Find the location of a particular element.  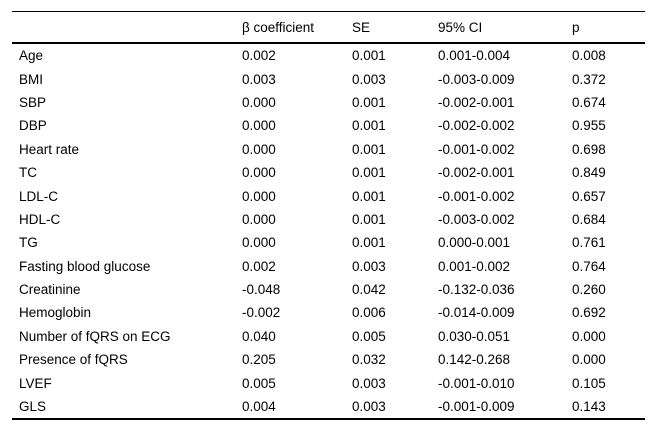

header-row: β coefficient SE 95% CI p is located at coordinates (328, 28).